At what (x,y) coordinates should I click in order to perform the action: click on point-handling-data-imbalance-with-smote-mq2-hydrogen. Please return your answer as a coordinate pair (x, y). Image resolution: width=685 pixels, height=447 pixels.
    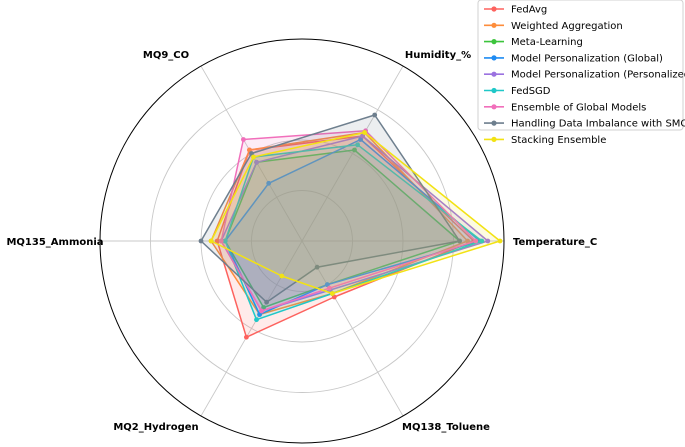
    Looking at the image, I should click on (266, 302).